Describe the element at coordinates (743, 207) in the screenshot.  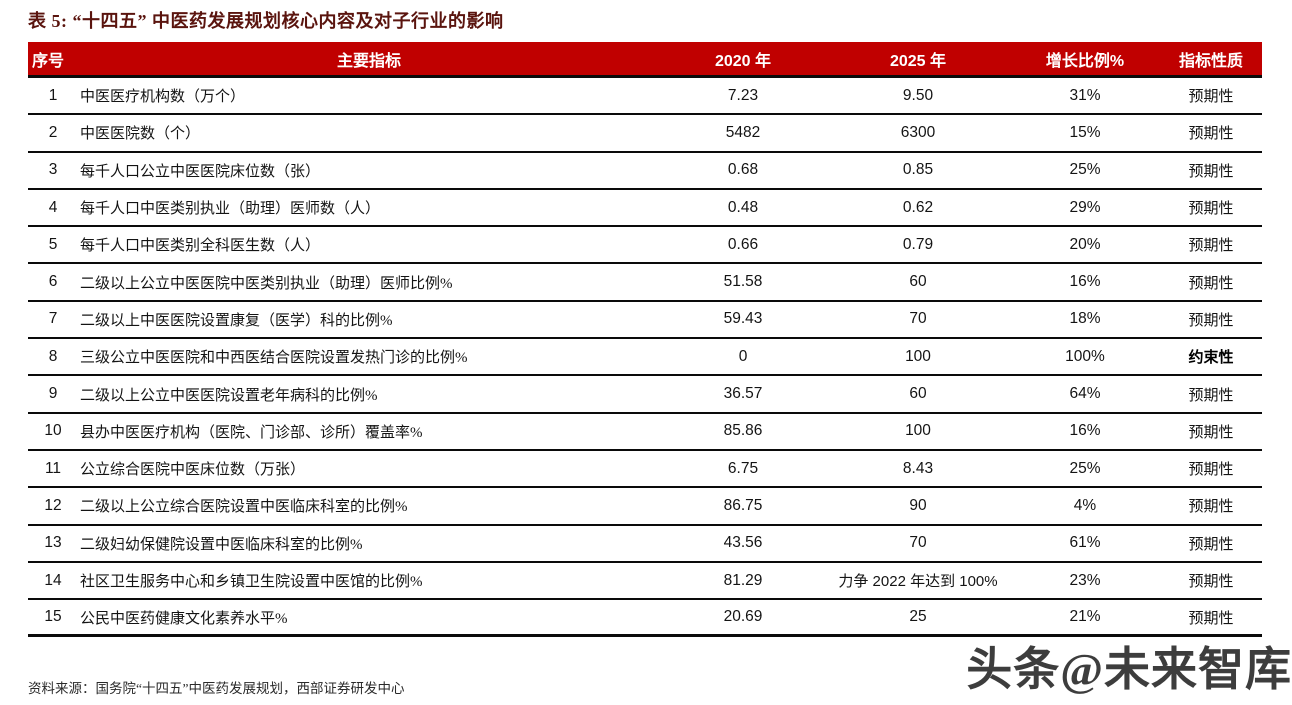
I see `cell-2020-value: 0.48` at that location.